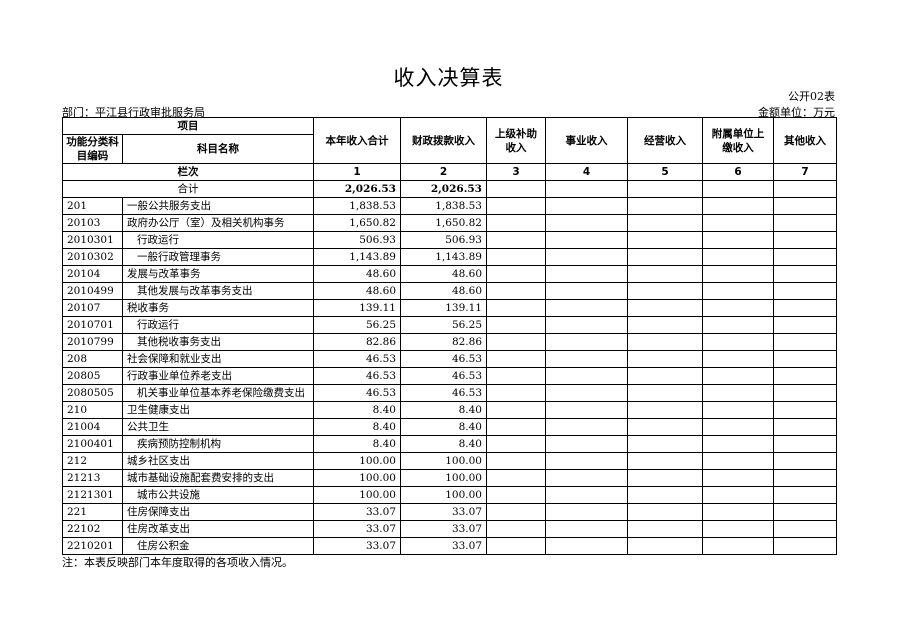 This screenshot has height=633, width=897. I want to click on name-cell: 城乡社区支出, so click(218, 461).